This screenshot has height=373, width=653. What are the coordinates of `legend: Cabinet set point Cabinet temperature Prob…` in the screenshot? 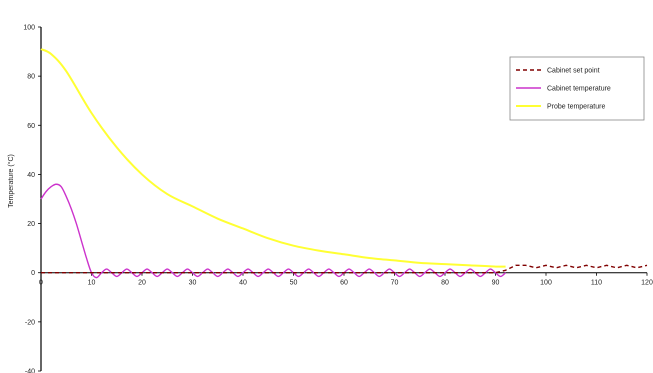 It's located at (577, 88).